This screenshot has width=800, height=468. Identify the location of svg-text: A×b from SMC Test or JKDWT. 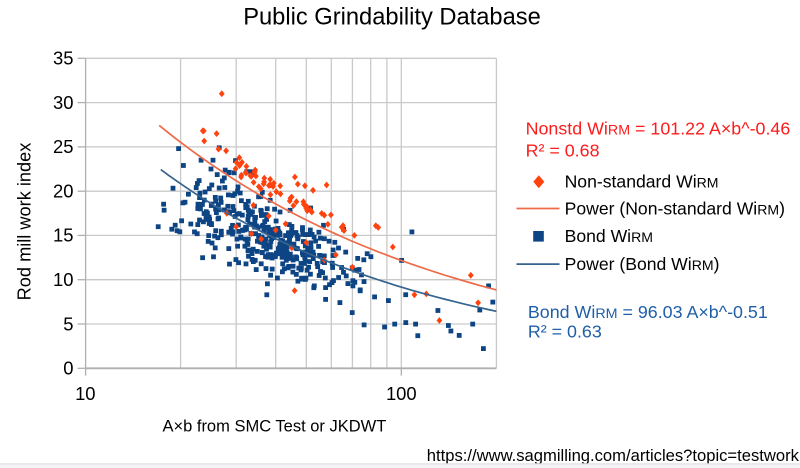
(274, 427).